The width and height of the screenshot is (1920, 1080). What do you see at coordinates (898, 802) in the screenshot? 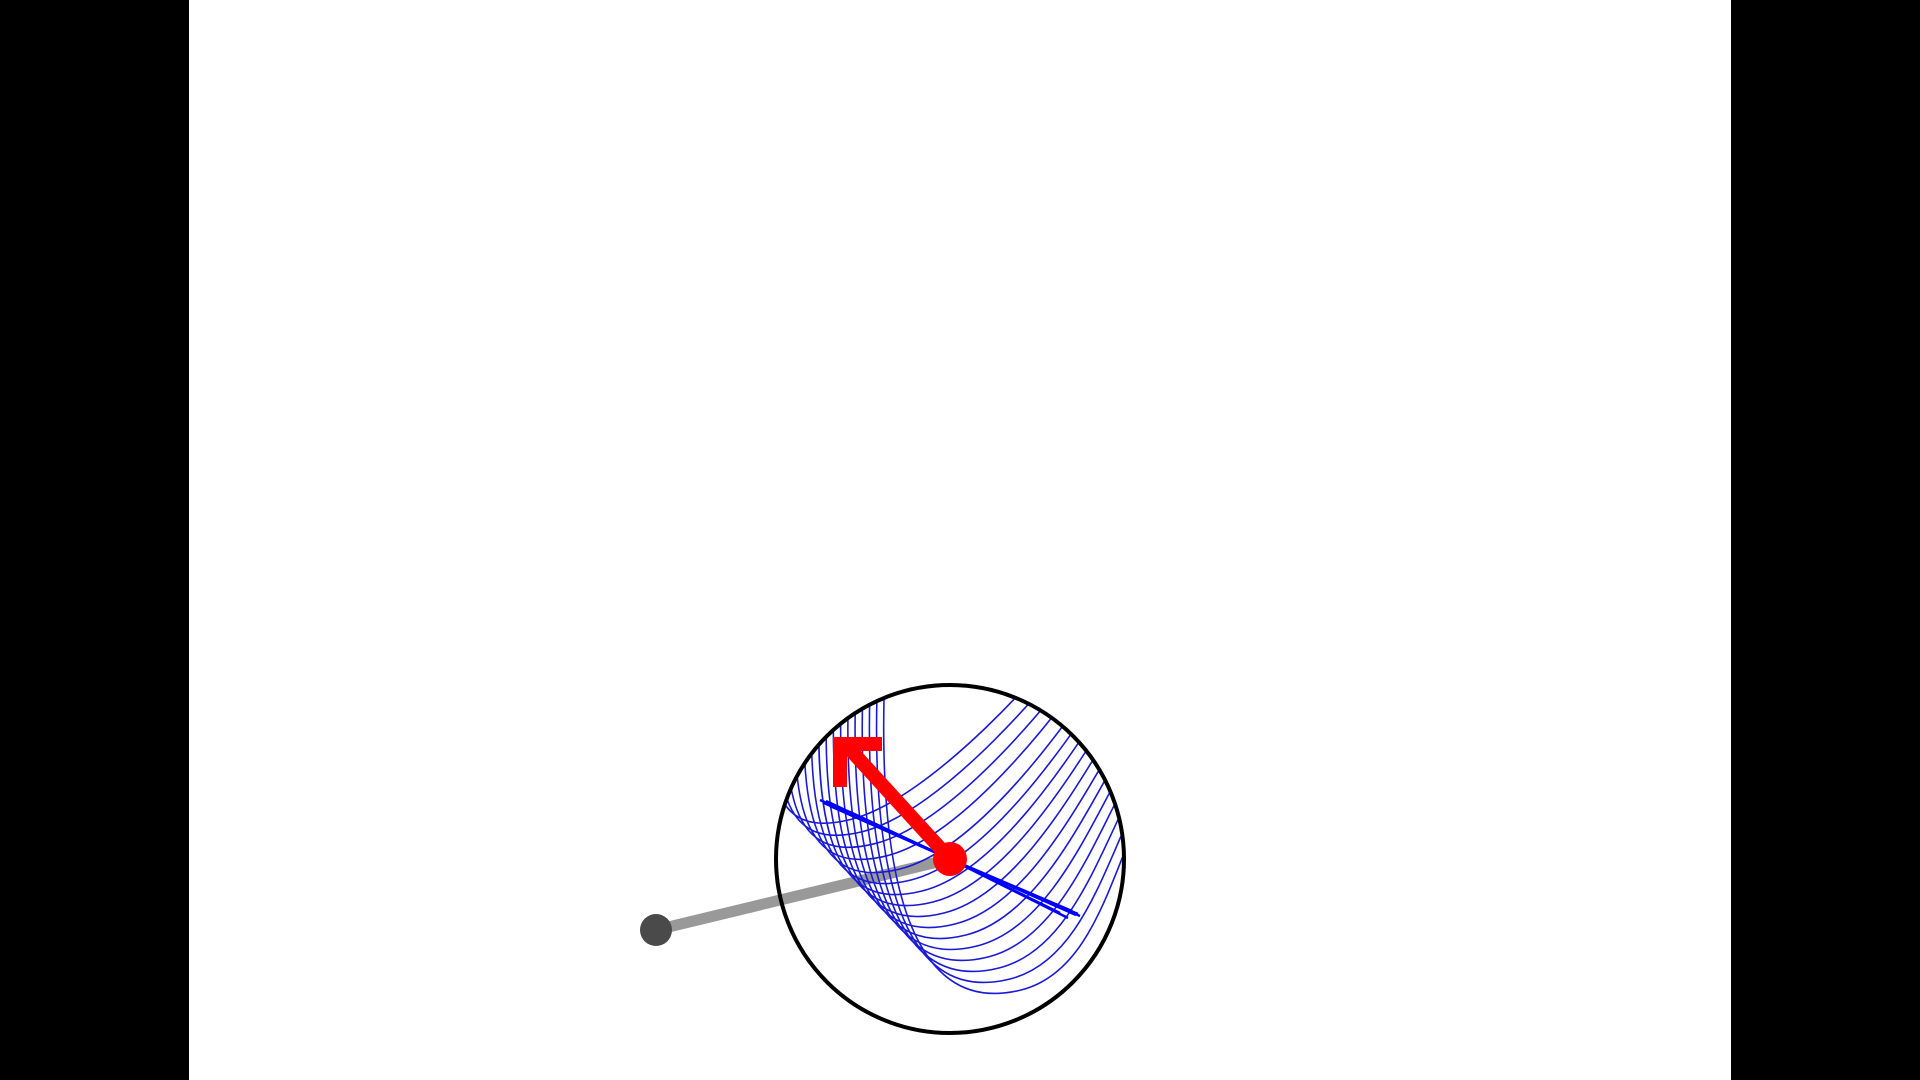
I see `arrow-shaft` at bounding box center [898, 802].